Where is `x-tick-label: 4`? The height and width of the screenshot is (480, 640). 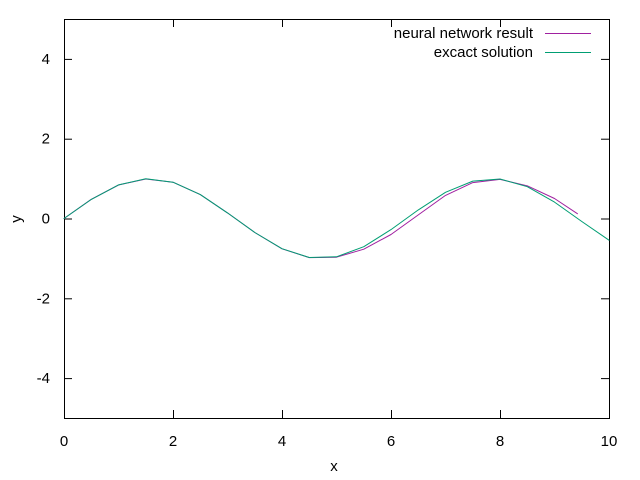
x-tick-label: 4 is located at coordinates (282, 441).